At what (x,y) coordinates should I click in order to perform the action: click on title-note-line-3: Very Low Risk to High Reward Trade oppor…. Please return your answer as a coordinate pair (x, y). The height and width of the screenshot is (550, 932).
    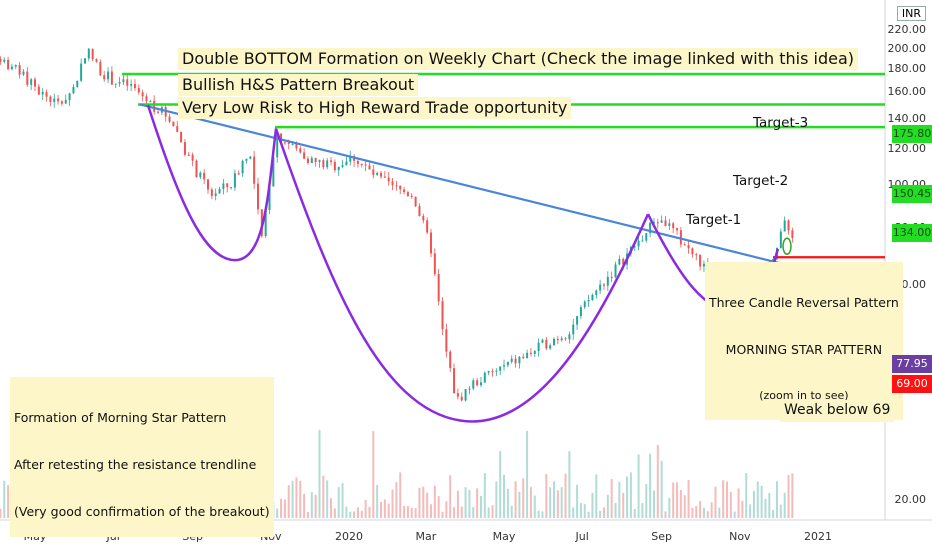
    Looking at the image, I should click on (375, 108).